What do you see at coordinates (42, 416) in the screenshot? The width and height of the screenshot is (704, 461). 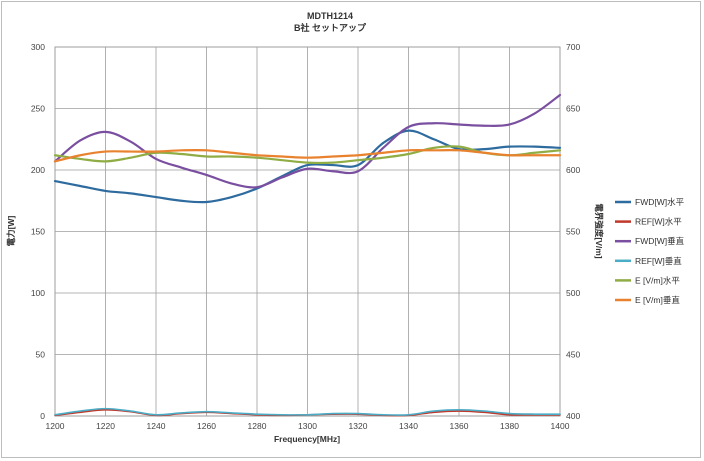 I see `y-left-tick-label: 0` at bounding box center [42, 416].